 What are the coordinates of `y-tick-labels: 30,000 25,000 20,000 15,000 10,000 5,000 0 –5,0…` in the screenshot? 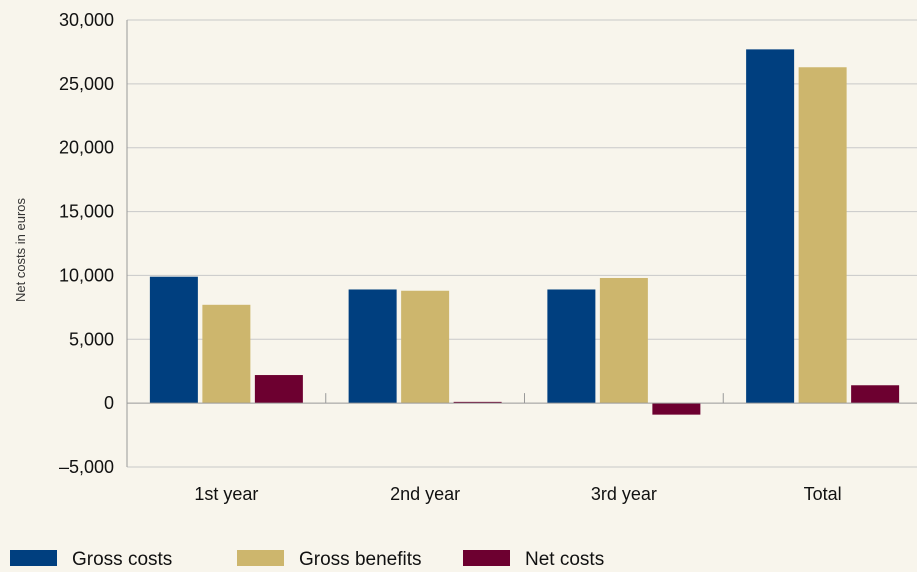 It's located at (86, 243).